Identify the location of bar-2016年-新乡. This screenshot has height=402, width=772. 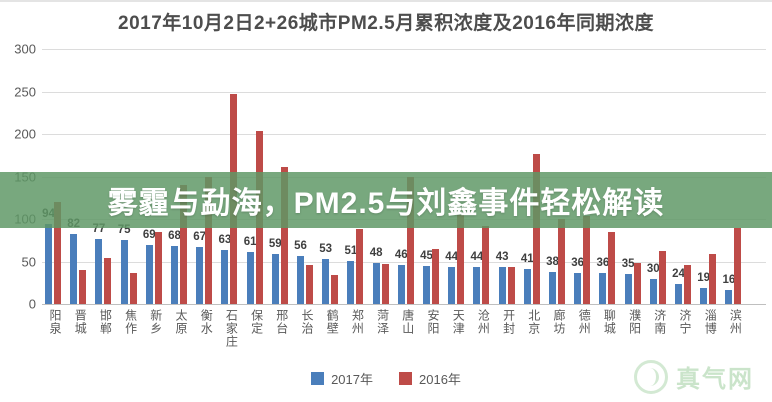
(158, 267).